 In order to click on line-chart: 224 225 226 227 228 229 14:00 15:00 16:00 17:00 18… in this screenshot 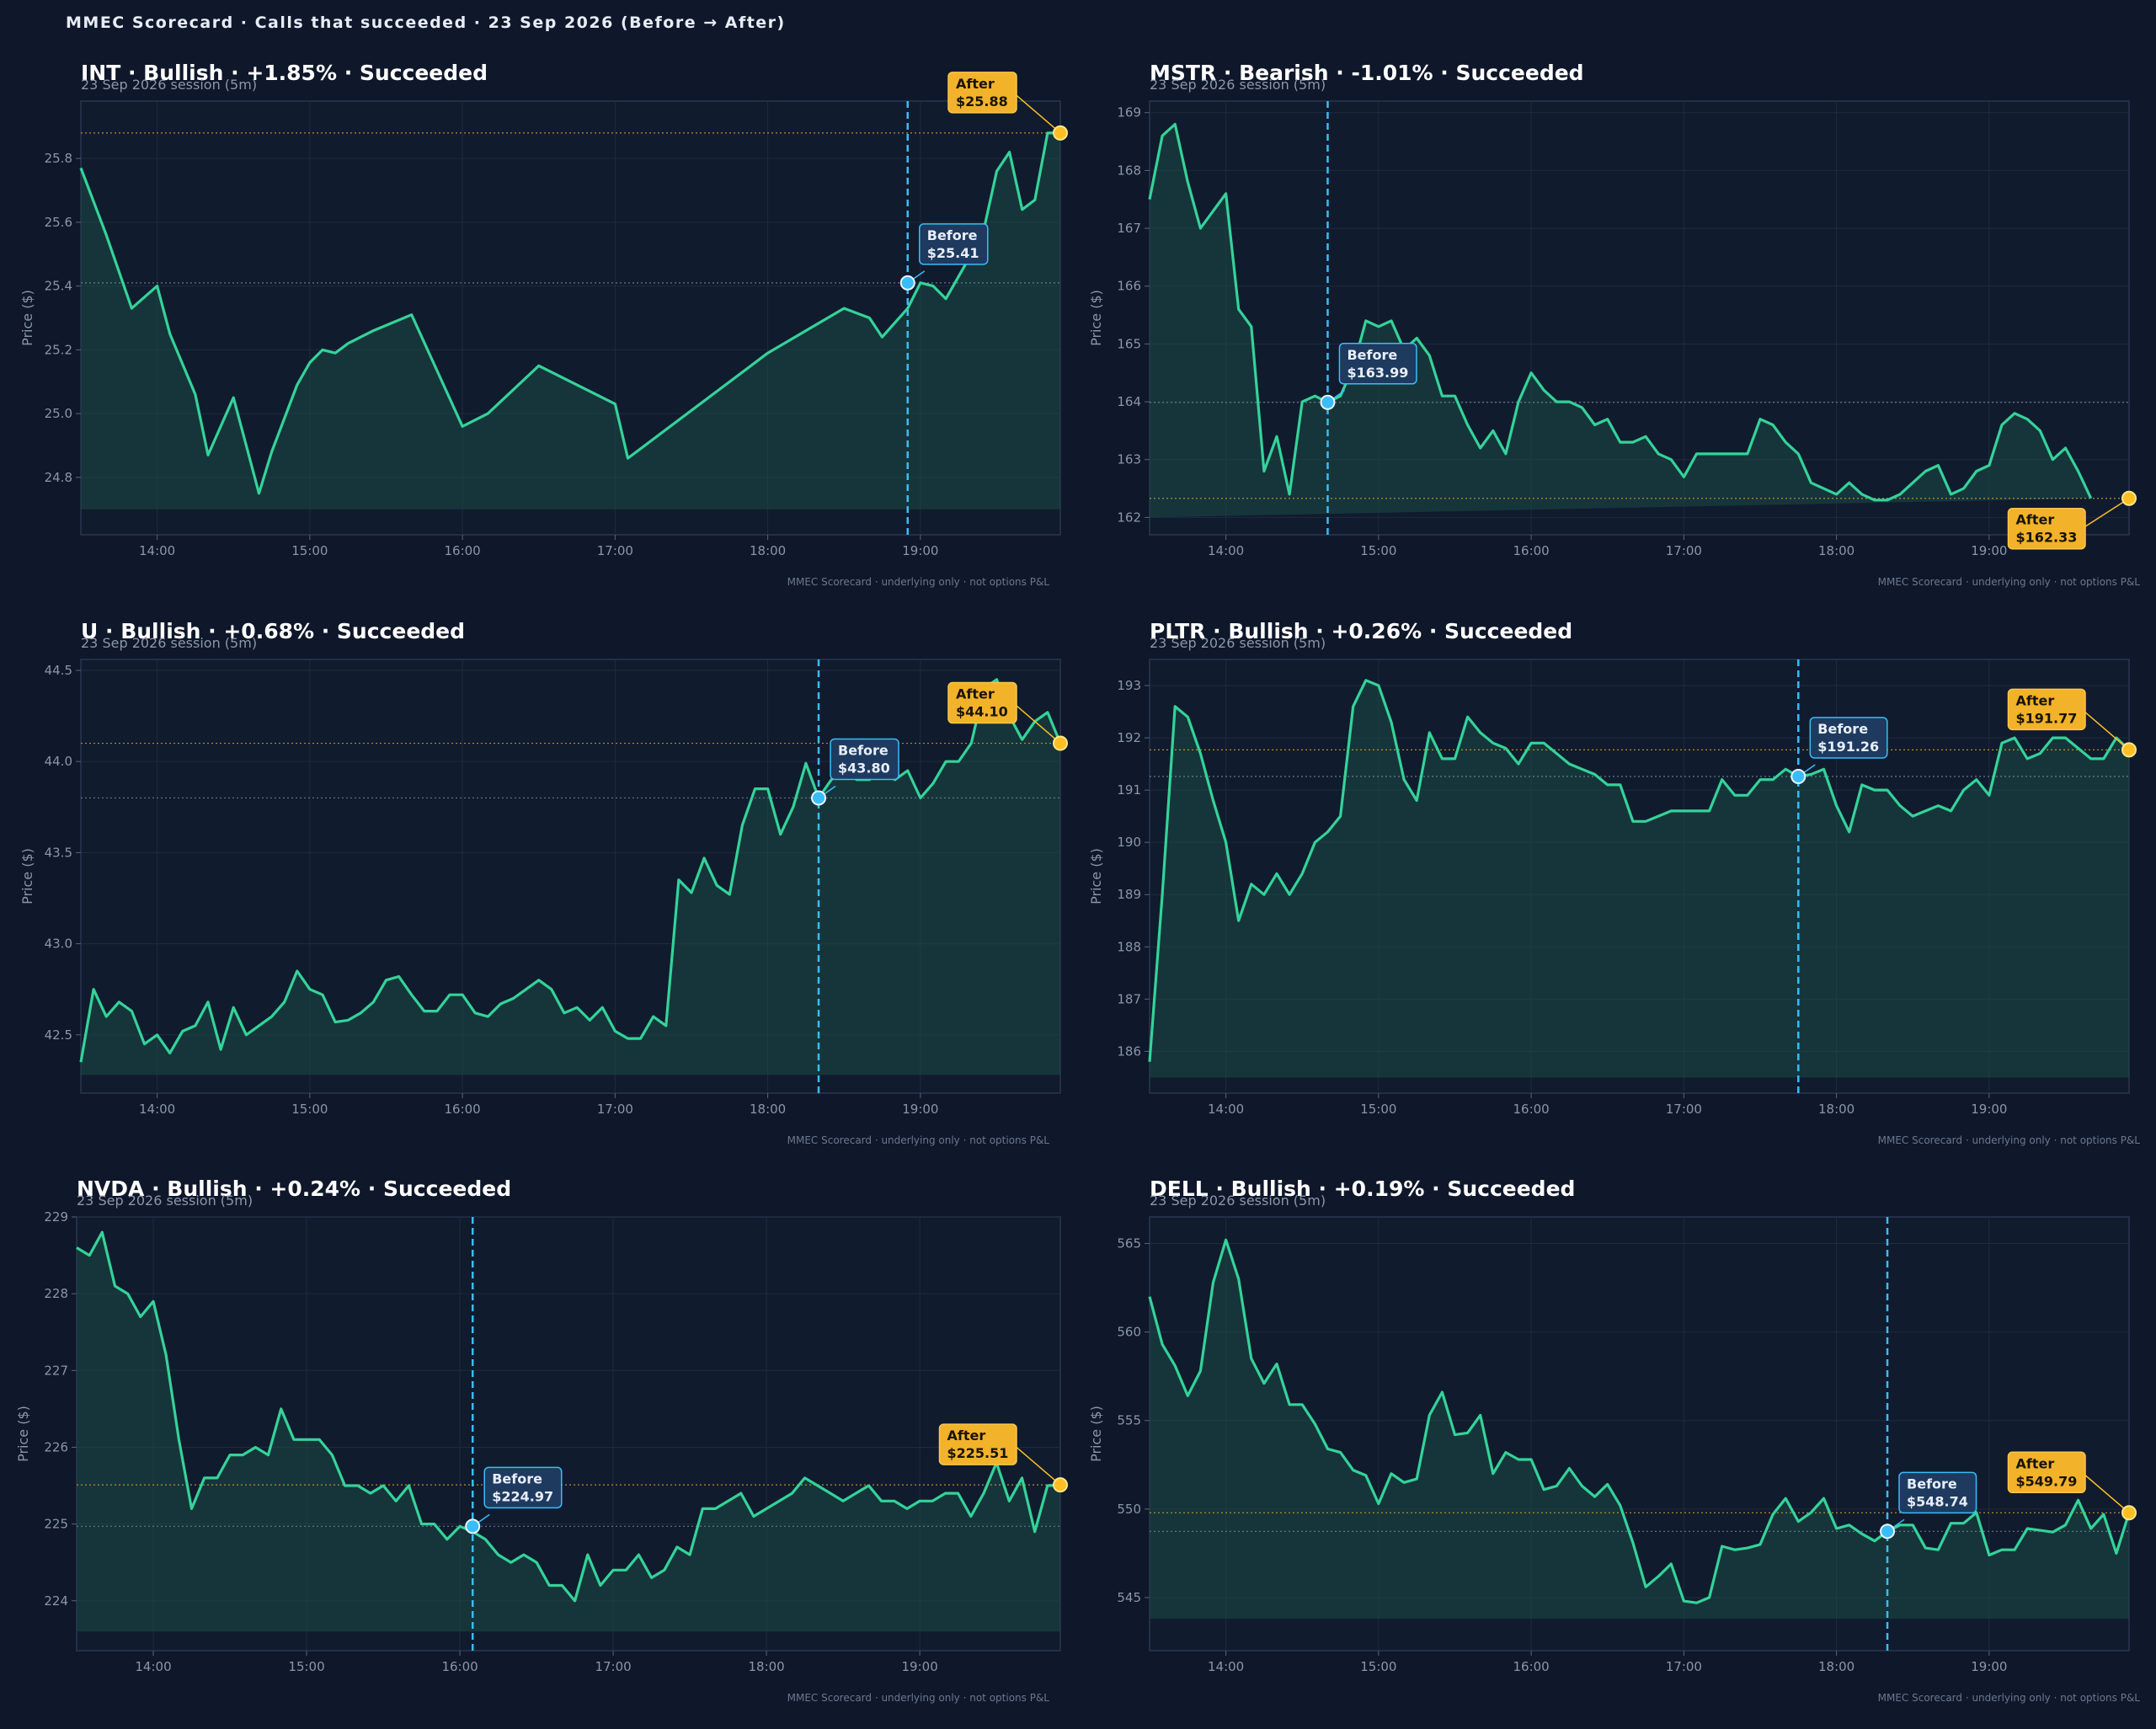, I will do `click(541, 1441)`.